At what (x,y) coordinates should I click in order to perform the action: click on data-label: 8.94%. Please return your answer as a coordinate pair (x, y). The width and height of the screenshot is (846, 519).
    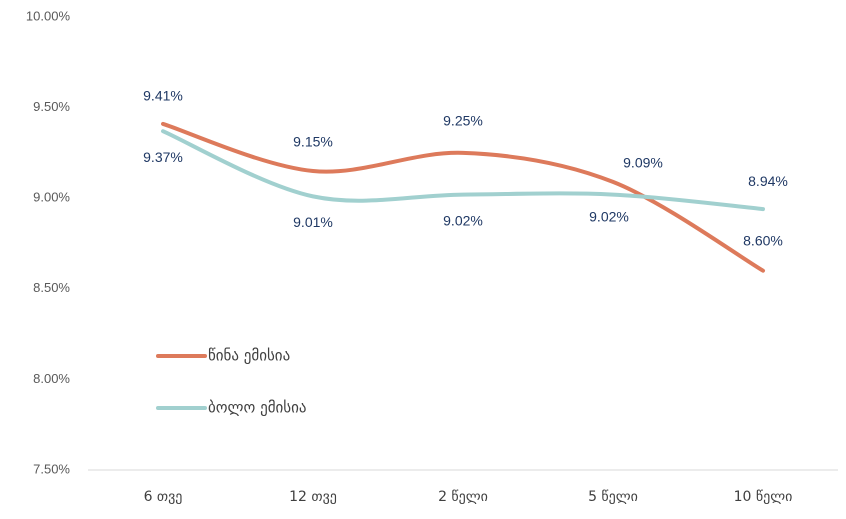
    Looking at the image, I should click on (768, 181).